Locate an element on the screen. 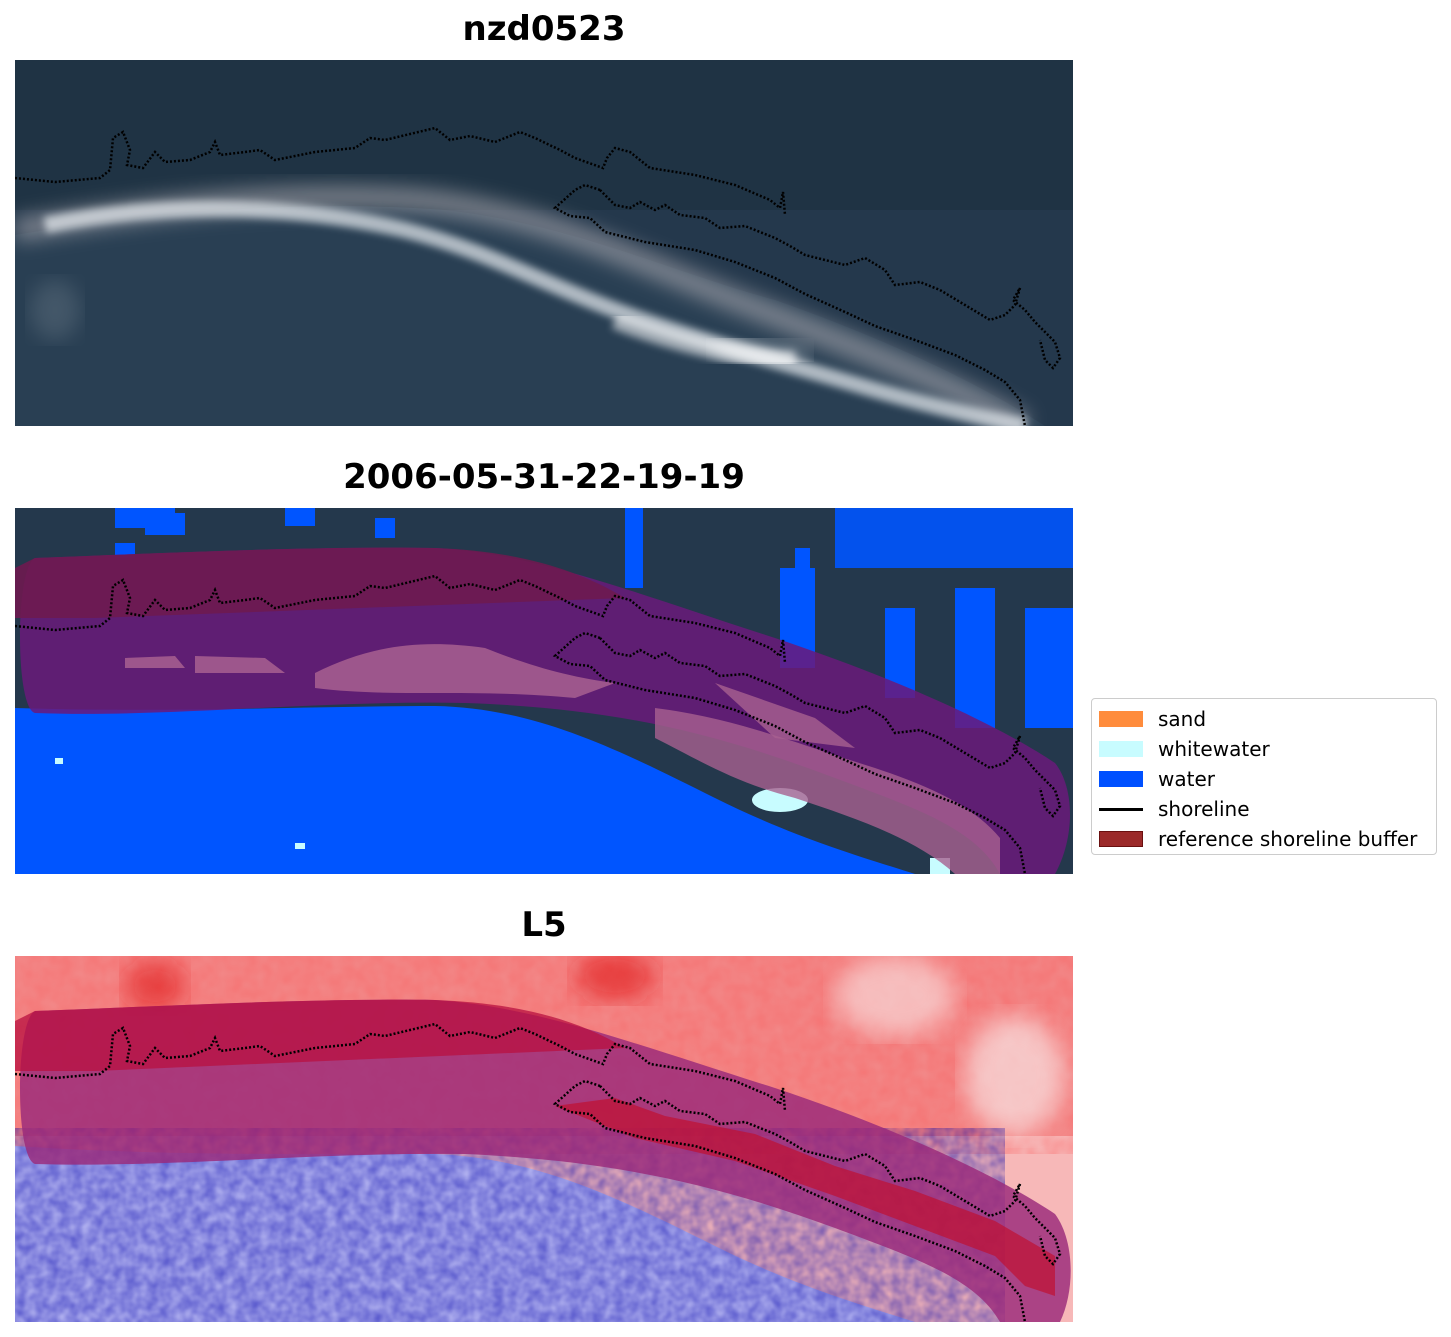 The height and width of the screenshot is (1337, 1451). legend-item-whitewater: whitewater is located at coordinates (1264, 747).